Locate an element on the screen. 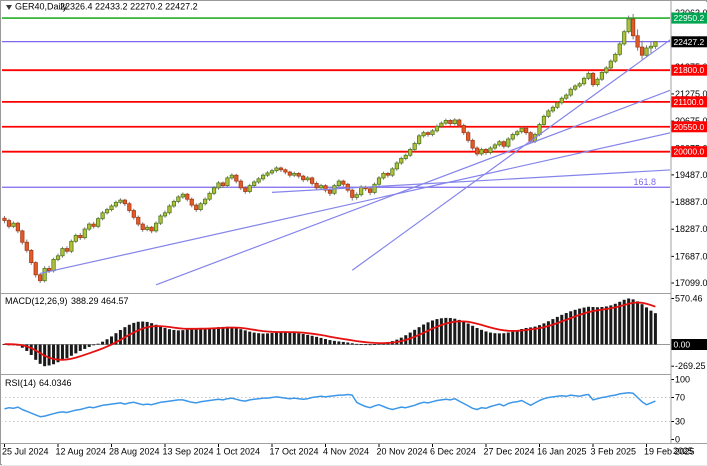 Image resolution: width=707 pixels, height=466 pixels. rsi-panel-area is located at coordinates (336, 409).